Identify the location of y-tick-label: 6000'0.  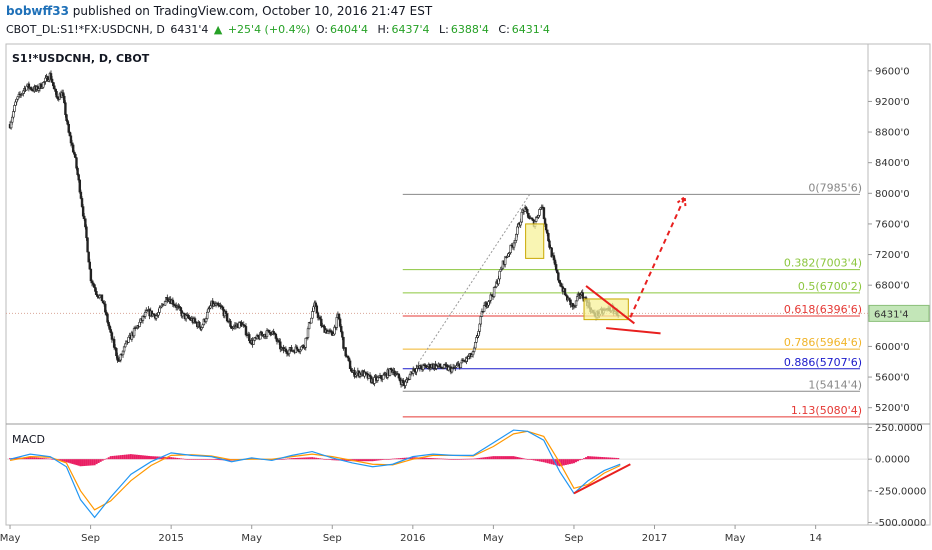
(892, 347).